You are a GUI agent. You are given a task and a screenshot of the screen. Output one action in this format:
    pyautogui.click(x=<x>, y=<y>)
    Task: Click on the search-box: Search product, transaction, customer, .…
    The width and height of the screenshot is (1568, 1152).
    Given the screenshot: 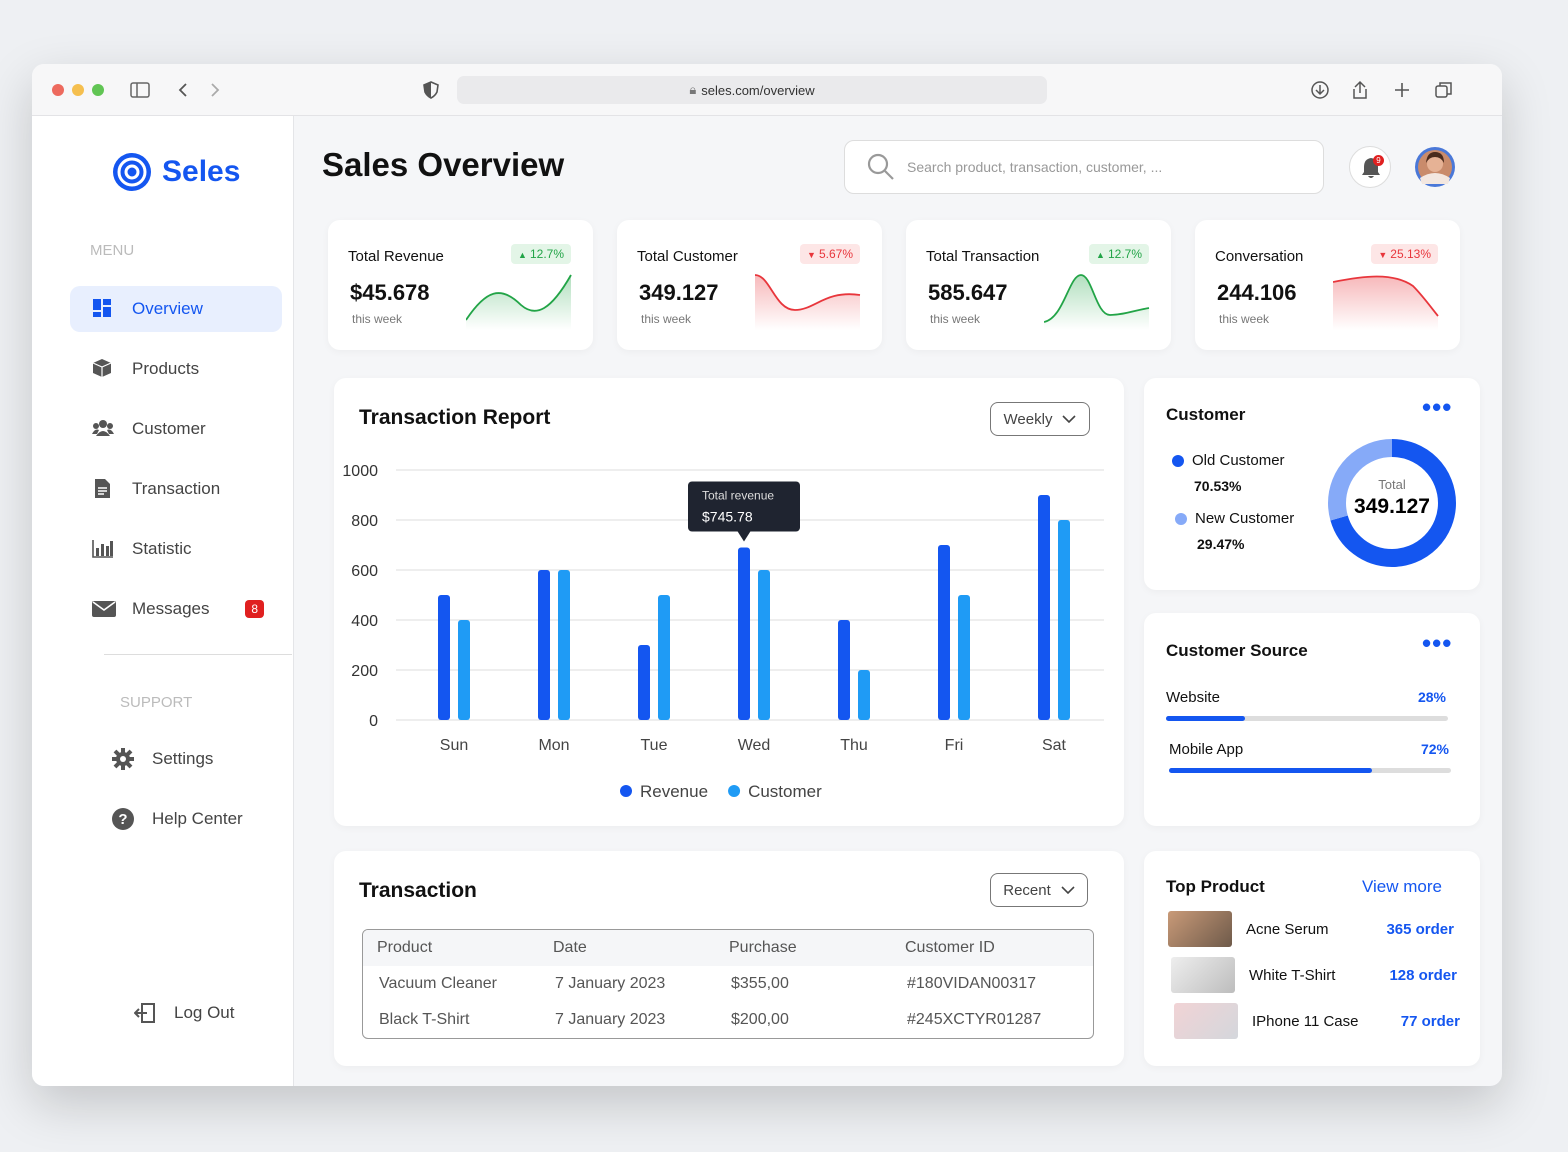 What is the action you would take?
    pyautogui.click(x=1084, y=167)
    